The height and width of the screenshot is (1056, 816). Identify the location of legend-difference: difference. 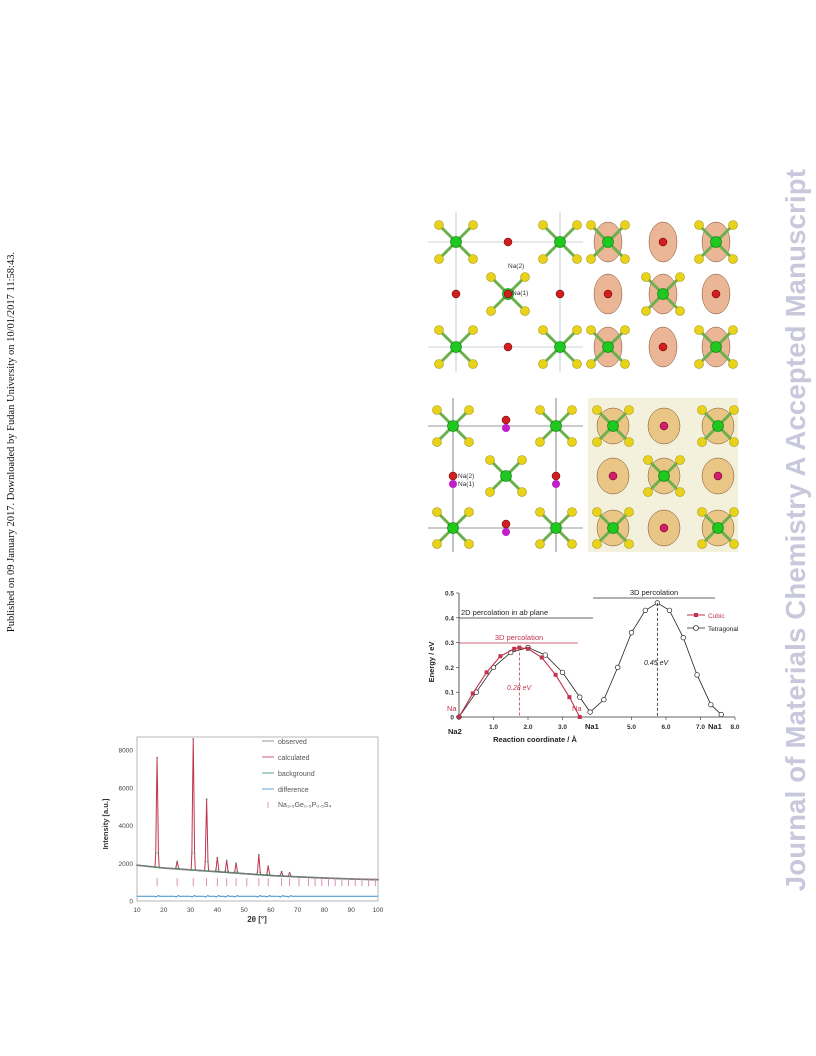
(293, 790).